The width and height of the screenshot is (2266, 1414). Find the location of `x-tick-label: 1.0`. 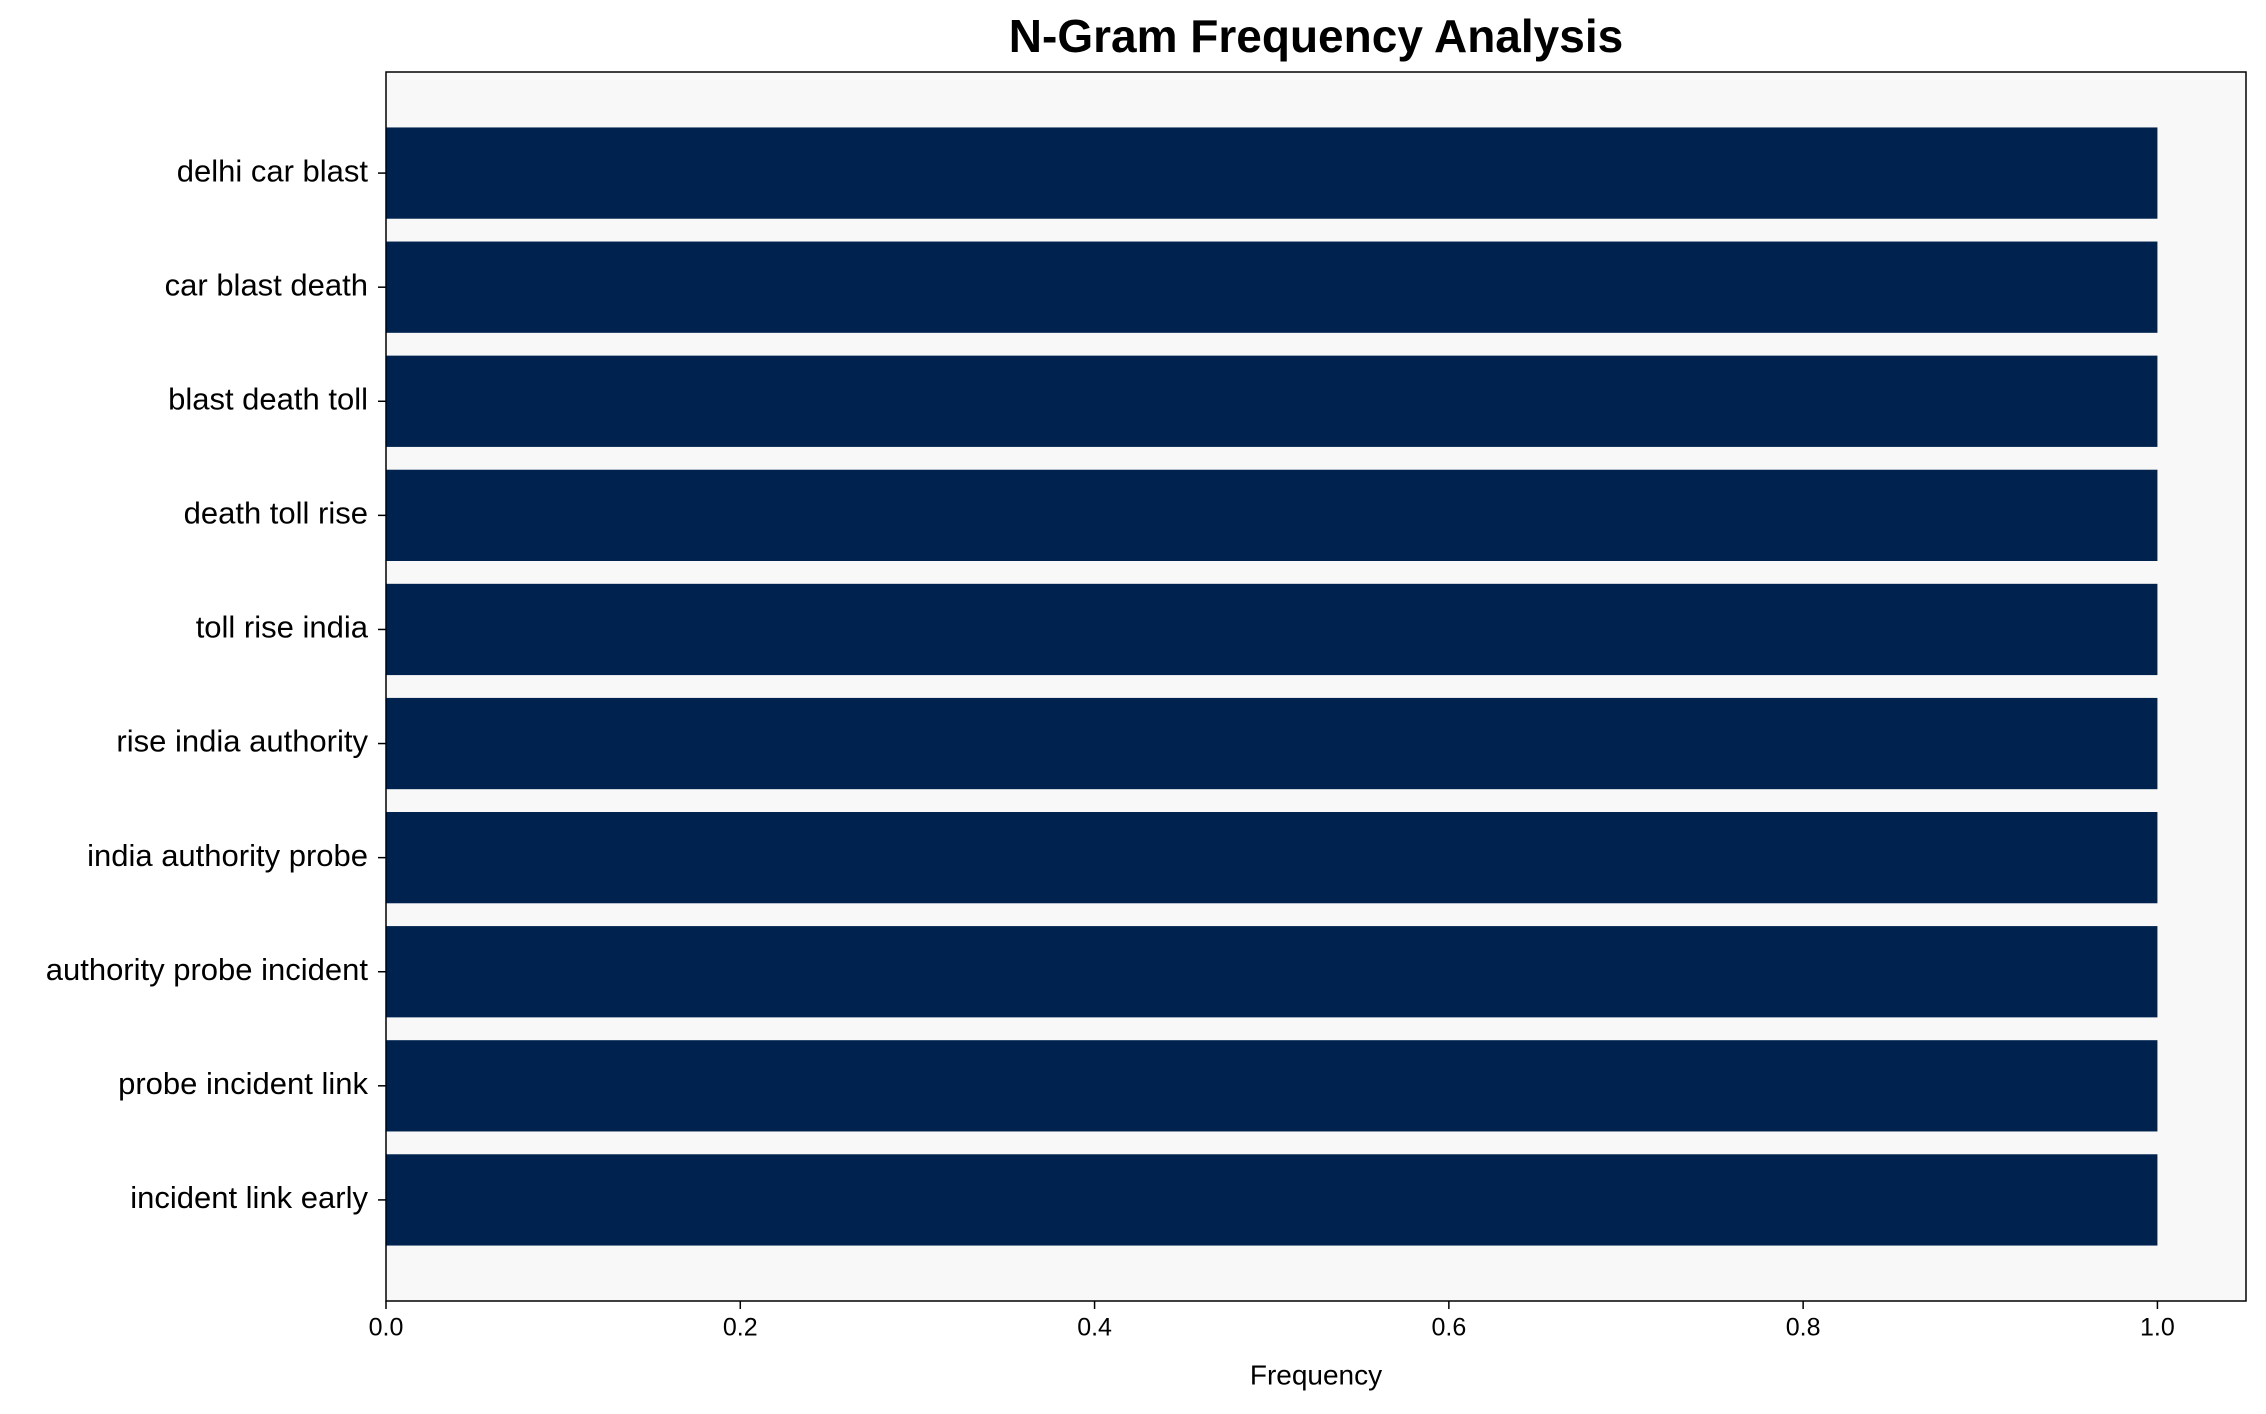

x-tick-label: 1.0 is located at coordinates (2157, 1328).